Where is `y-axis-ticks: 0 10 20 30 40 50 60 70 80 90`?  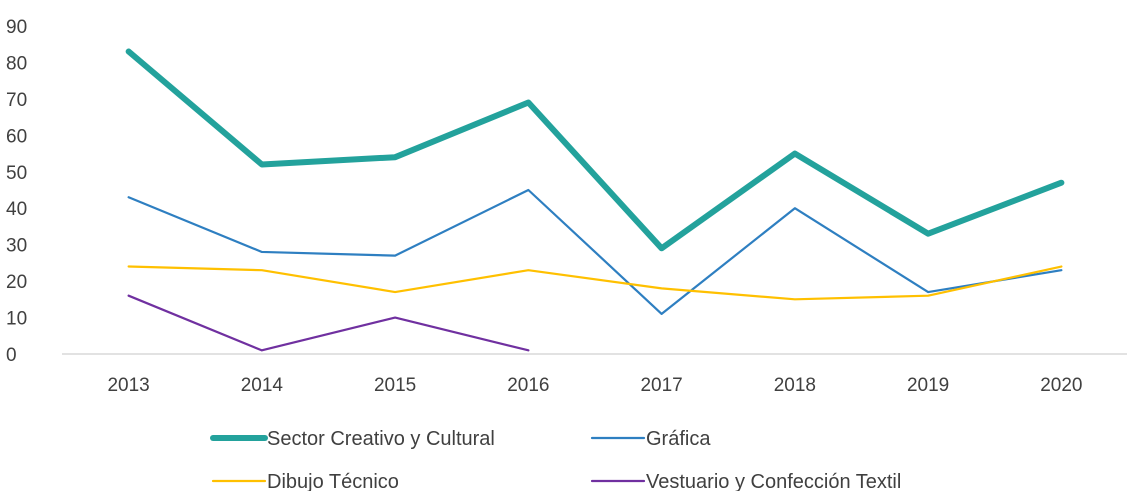
y-axis-ticks: 0 10 20 30 40 50 60 70 80 90 is located at coordinates (16, 191).